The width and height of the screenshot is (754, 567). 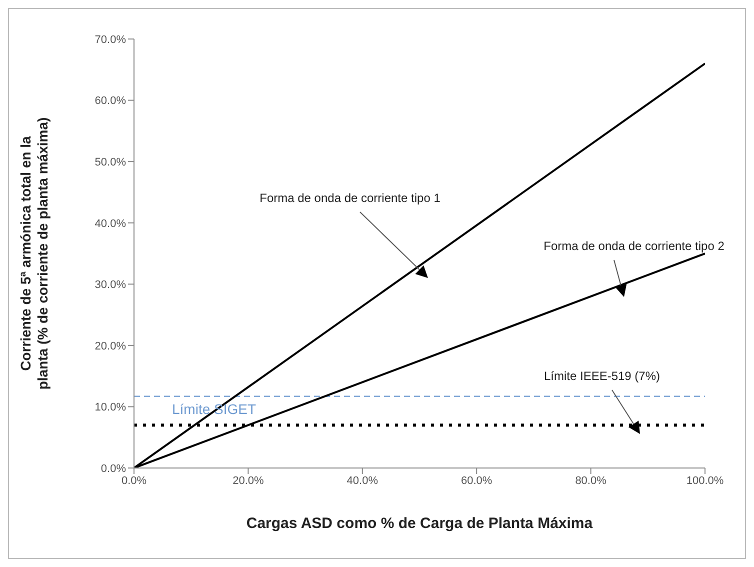 What do you see at coordinates (350, 198) in the screenshot?
I see `annotation: Forma de onda de corriente tipo 1` at bounding box center [350, 198].